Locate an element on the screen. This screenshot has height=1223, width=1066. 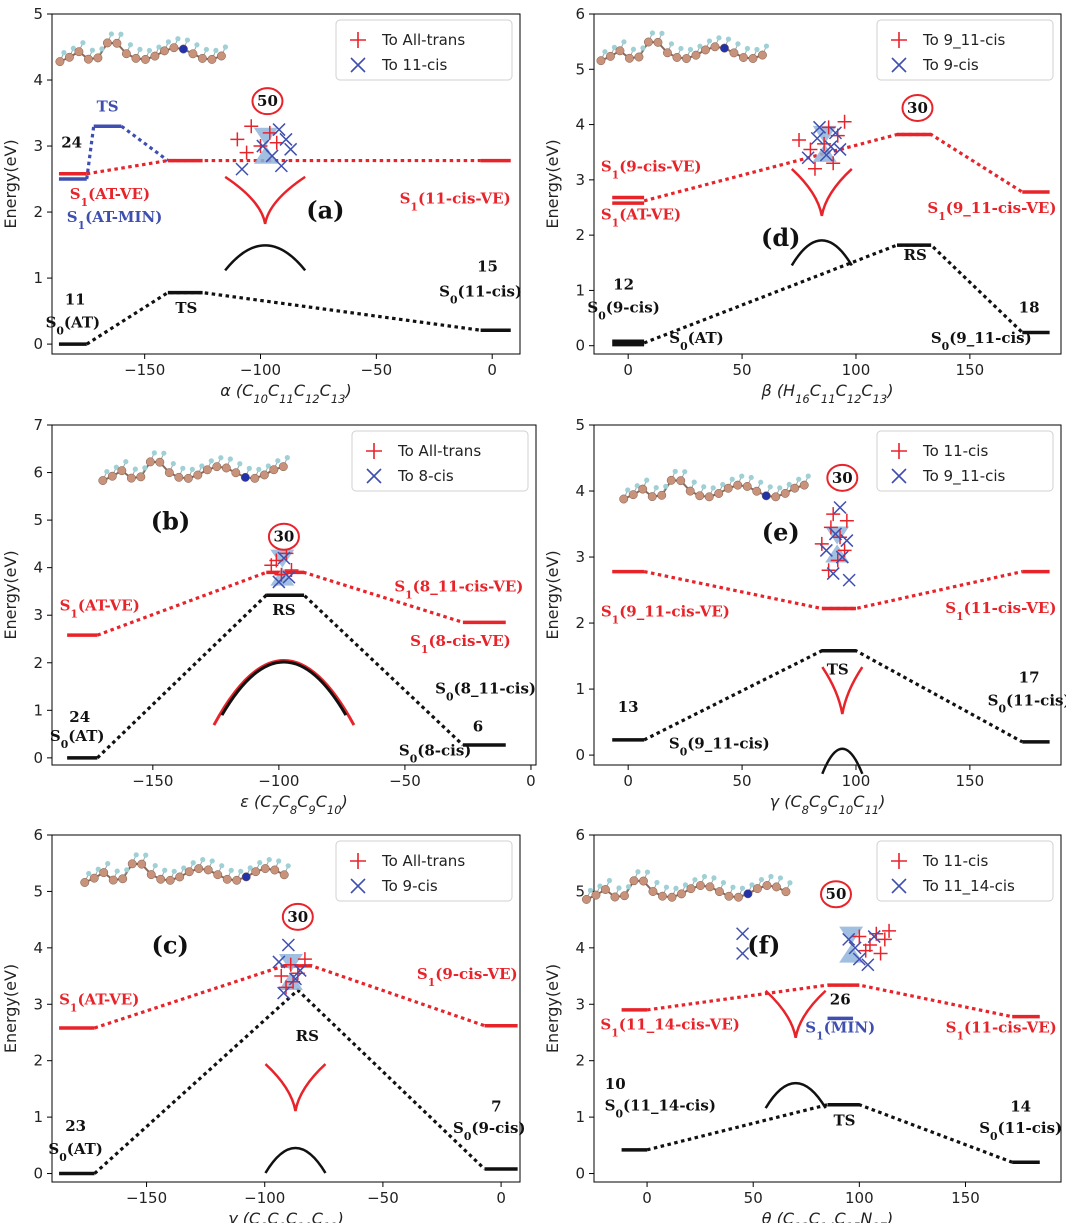
y-tick-label: 4 is located at coordinates (38, 568).